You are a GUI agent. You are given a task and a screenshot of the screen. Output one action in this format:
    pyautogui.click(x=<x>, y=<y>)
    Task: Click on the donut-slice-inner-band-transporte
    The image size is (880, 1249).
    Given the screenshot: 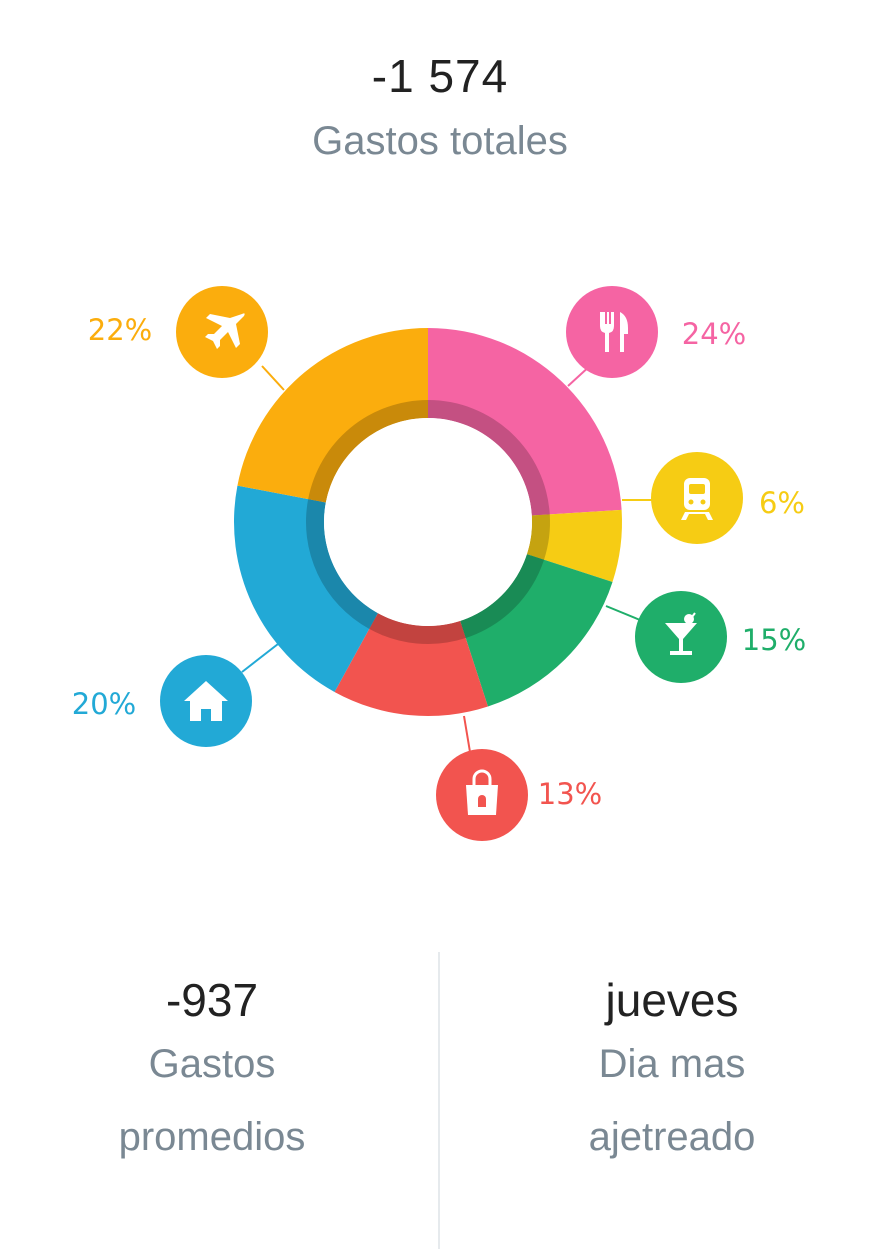 What is the action you would take?
    pyautogui.click(x=538, y=537)
    